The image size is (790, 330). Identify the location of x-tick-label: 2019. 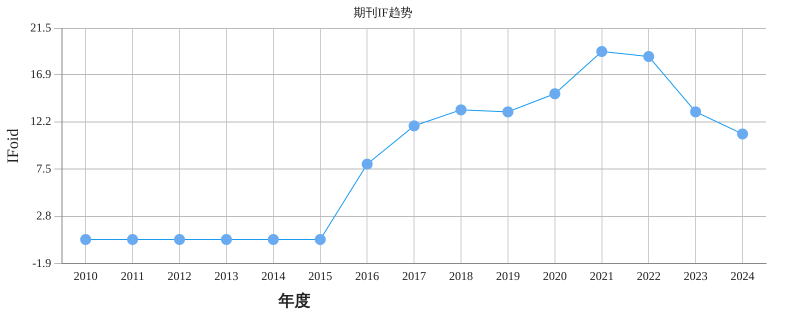
(508, 275).